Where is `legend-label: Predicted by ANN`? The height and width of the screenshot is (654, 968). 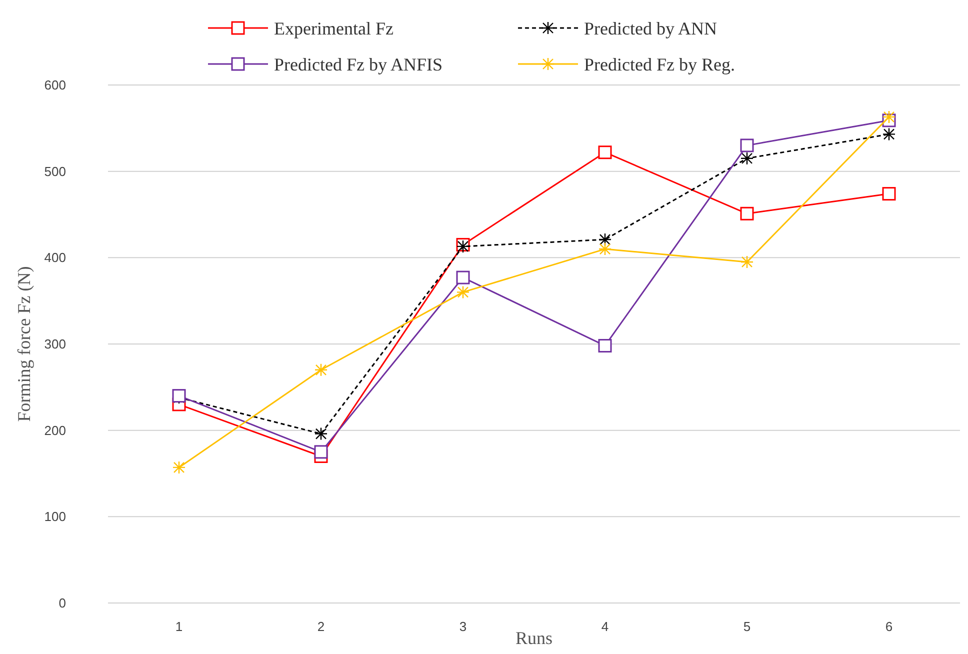
legend-label: Predicted by ANN is located at coordinates (650, 28).